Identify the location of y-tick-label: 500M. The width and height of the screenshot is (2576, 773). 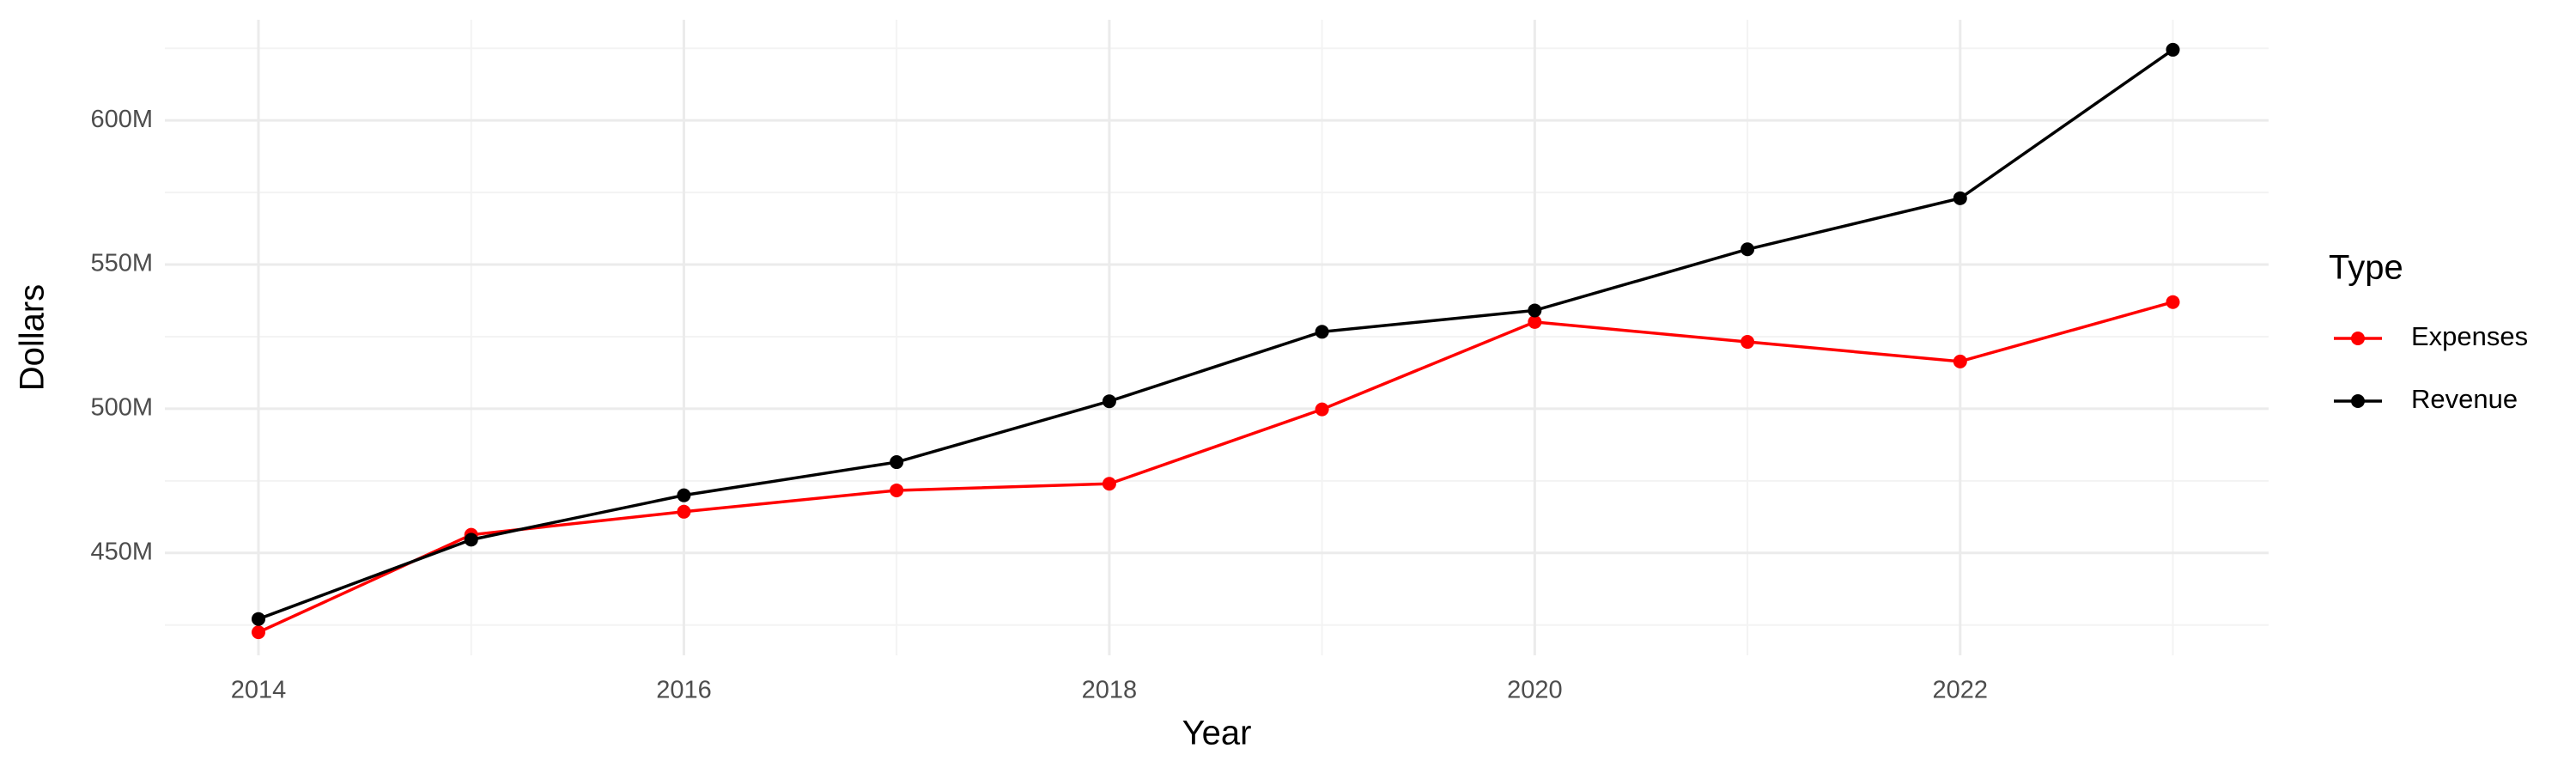
(122, 408).